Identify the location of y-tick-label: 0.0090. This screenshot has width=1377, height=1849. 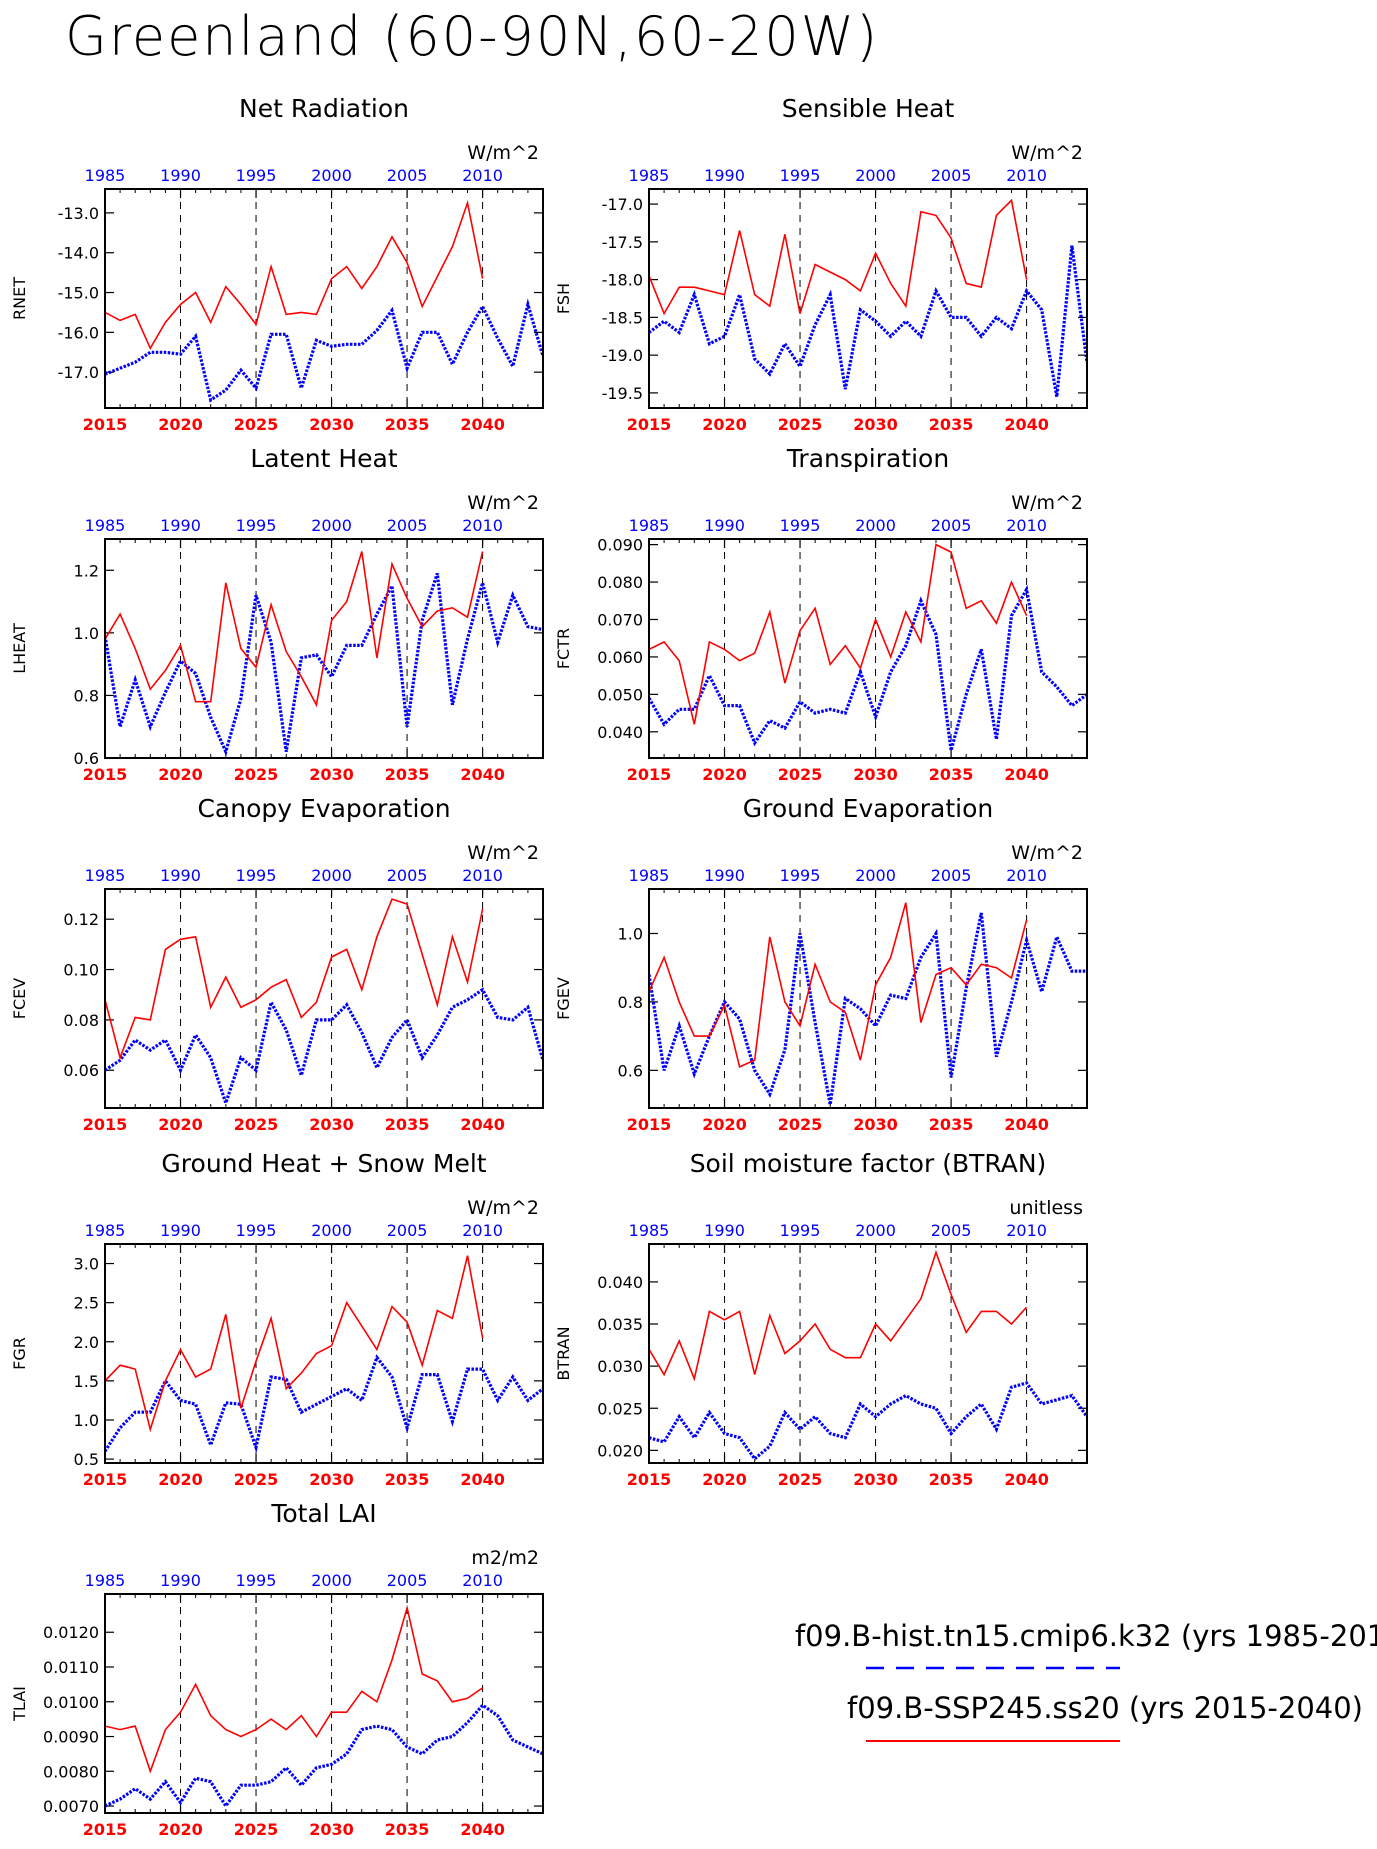
(71, 1737).